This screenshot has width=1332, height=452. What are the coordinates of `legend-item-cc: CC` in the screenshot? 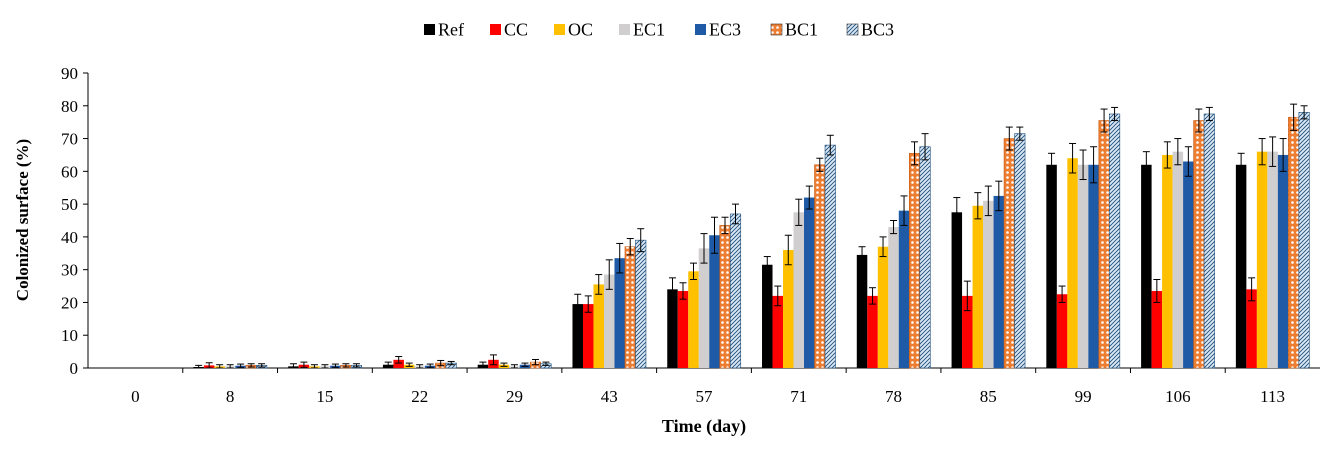 It's located at (509, 30).